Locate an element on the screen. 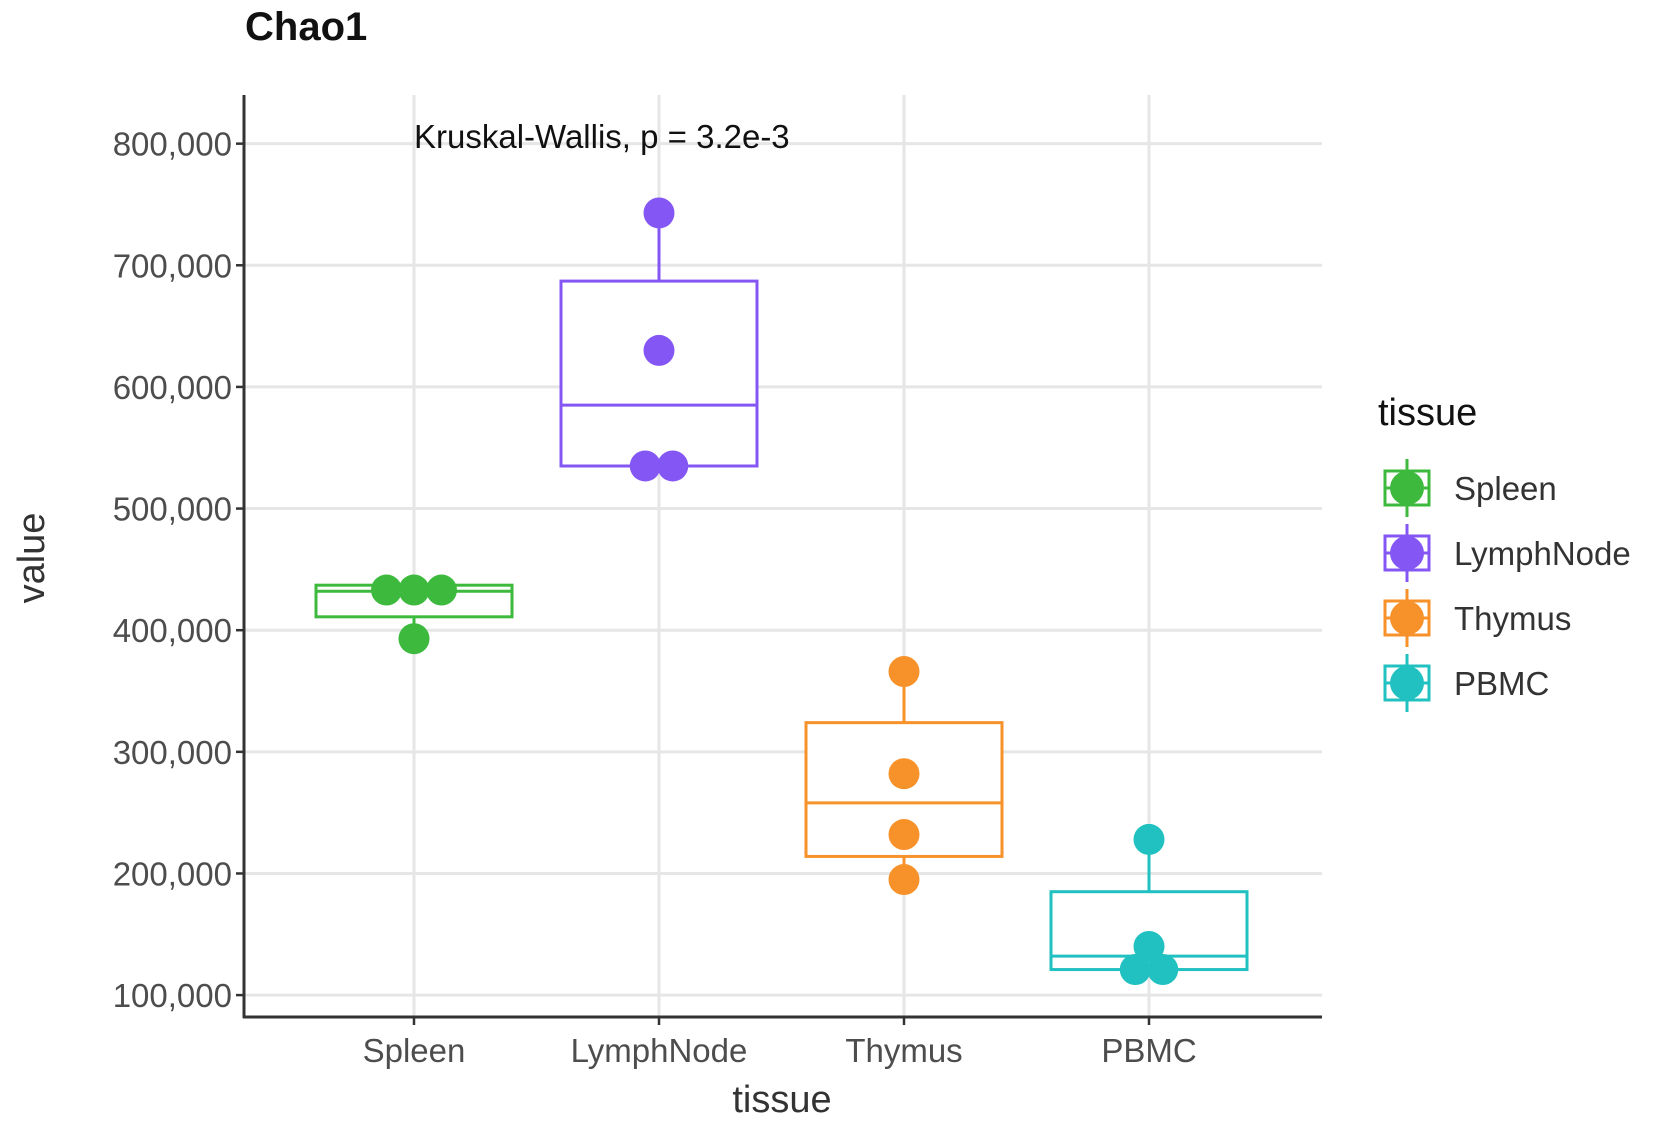 The height and width of the screenshot is (1125, 1666). chart-title: Chao1 is located at coordinates (306, 27).